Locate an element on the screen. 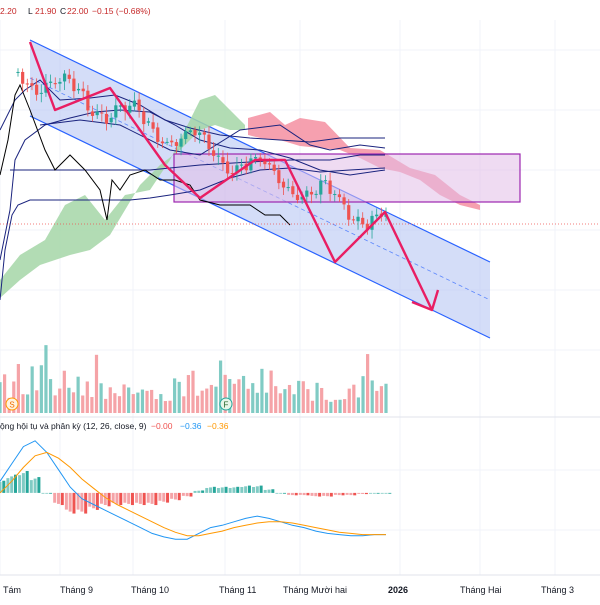 The width and height of the screenshot is (600, 605). event-s-label: S is located at coordinates (11, 405).